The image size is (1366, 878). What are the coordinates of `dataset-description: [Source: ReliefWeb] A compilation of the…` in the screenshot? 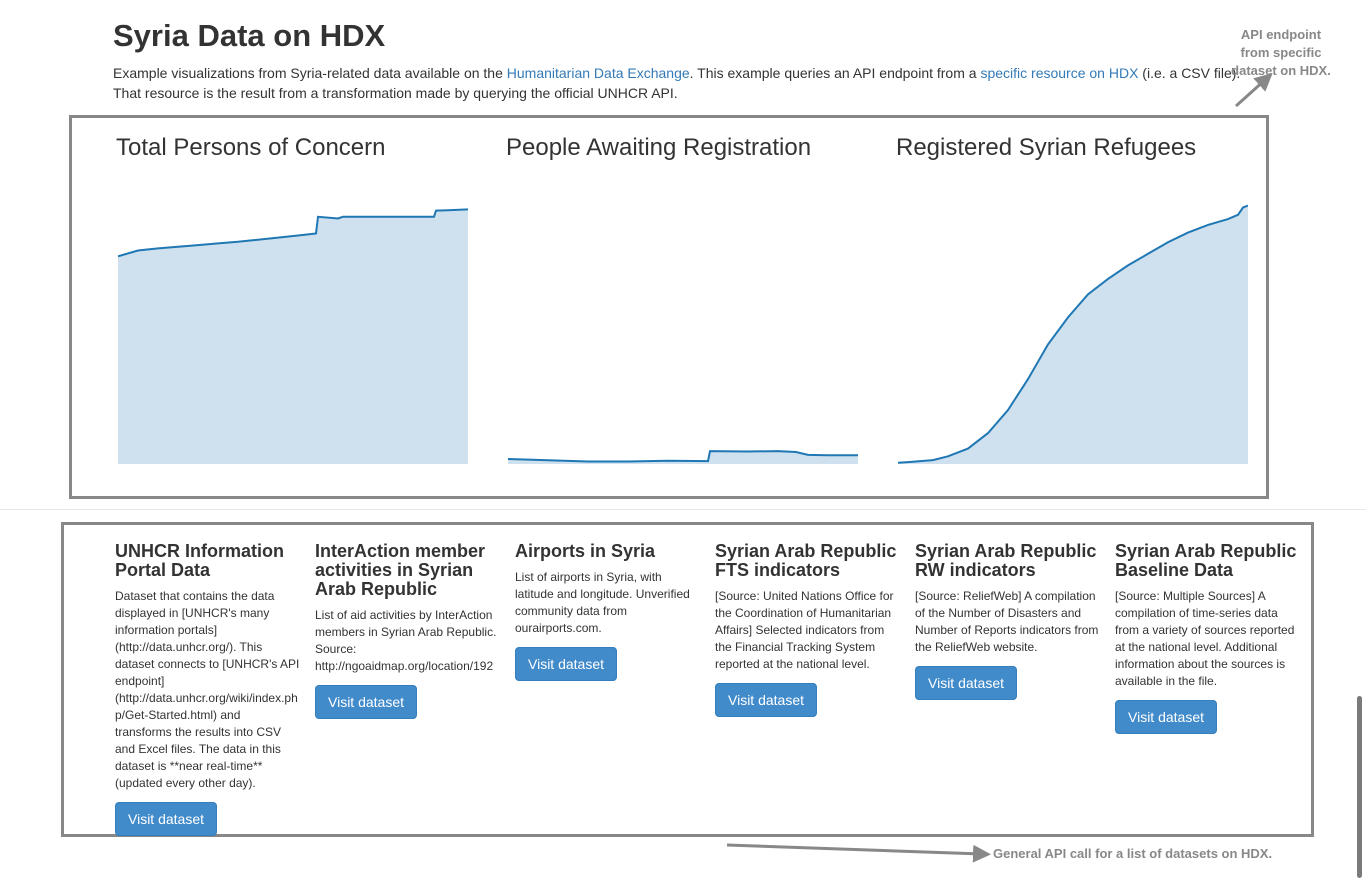 It's located at (1007, 621).